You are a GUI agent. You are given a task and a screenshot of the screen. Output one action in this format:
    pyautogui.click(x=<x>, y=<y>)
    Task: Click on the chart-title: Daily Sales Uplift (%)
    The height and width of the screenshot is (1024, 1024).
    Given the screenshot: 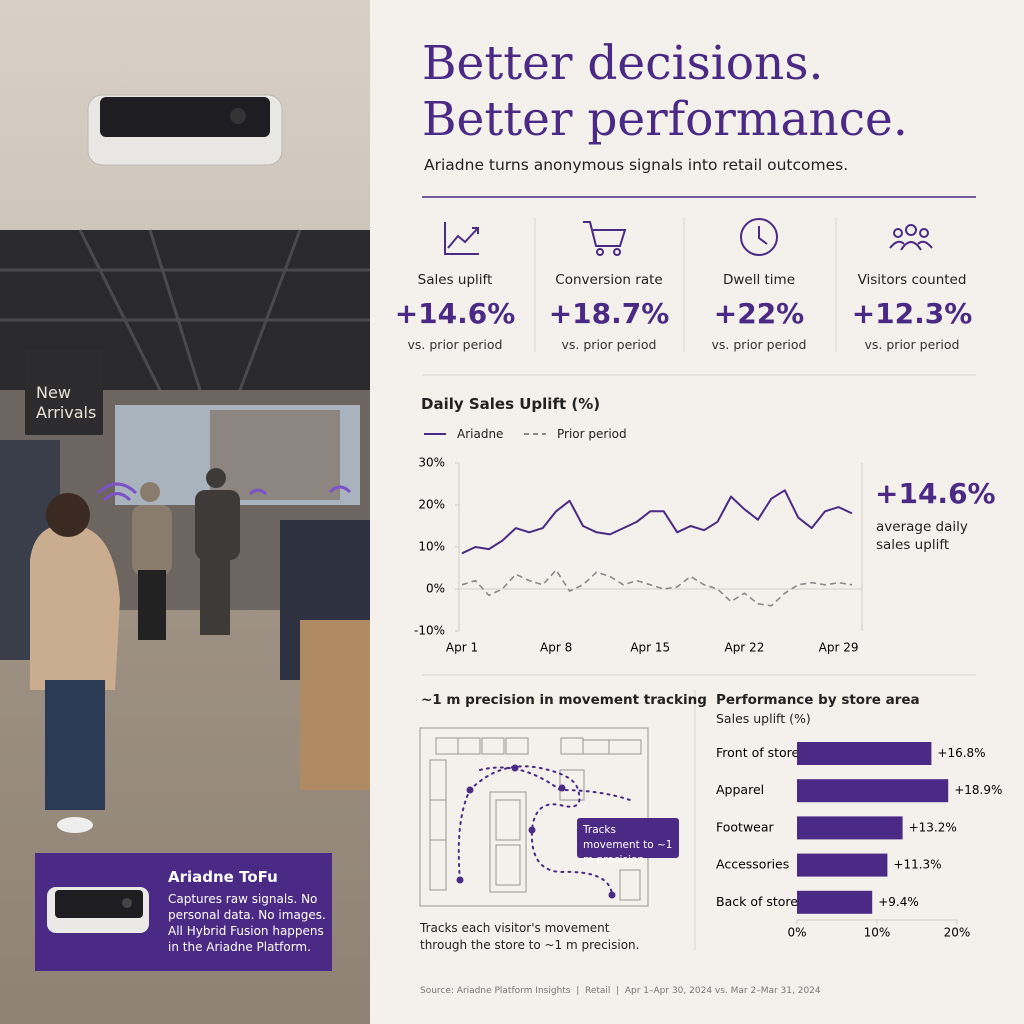 What is the action you would take?
    pyautogui.click(x=511, y=404)
    